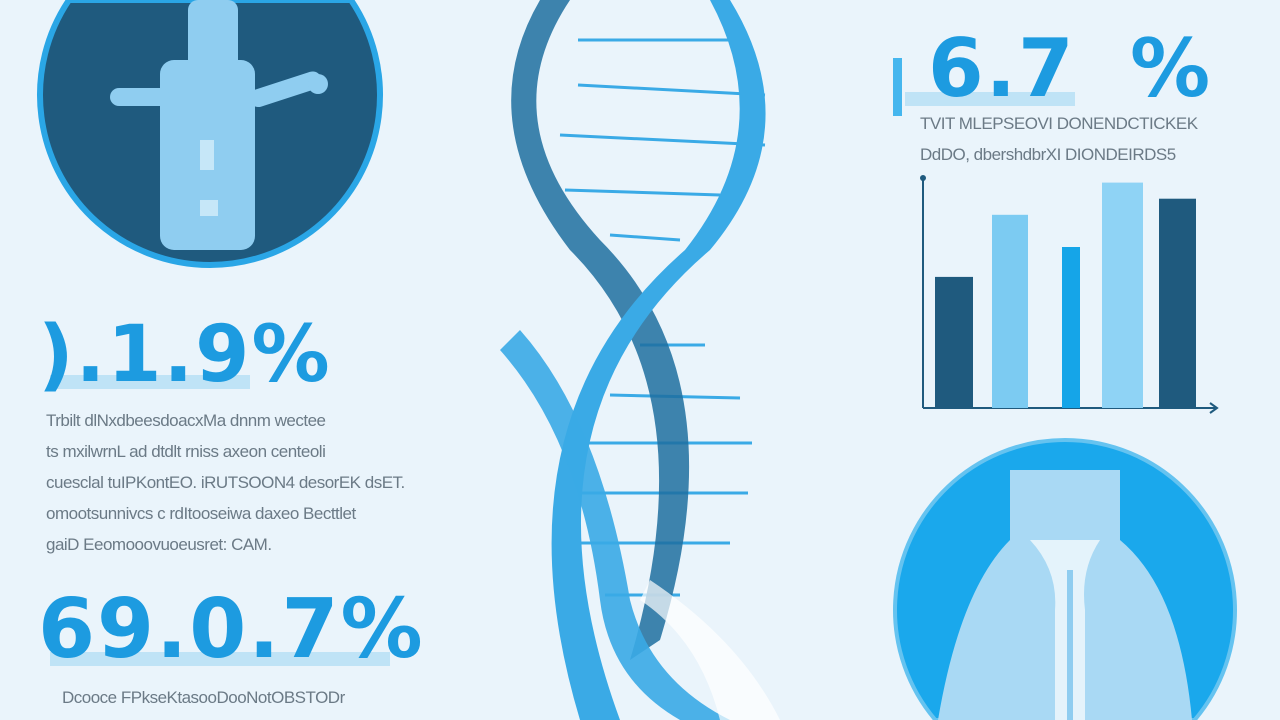 The width and height of the screenshot is (1280, 720). What do you see at coordinates (1214, 408) in the screenshot?
I see `x-axis-arrow-icon` at bounding box center [1214, 408].